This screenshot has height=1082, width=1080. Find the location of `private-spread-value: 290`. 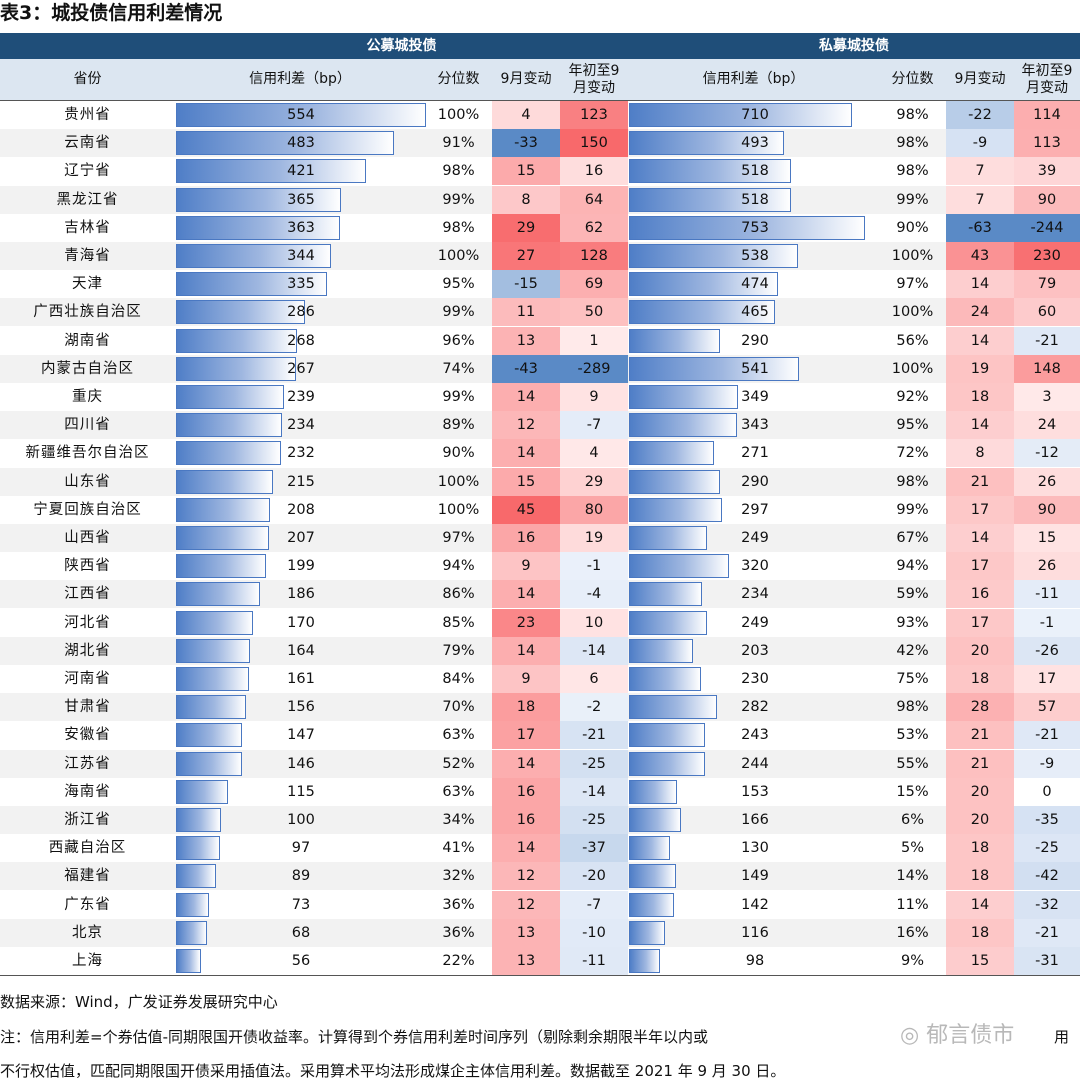

private-spread-value: 290 is located at coordinates (755, 340).